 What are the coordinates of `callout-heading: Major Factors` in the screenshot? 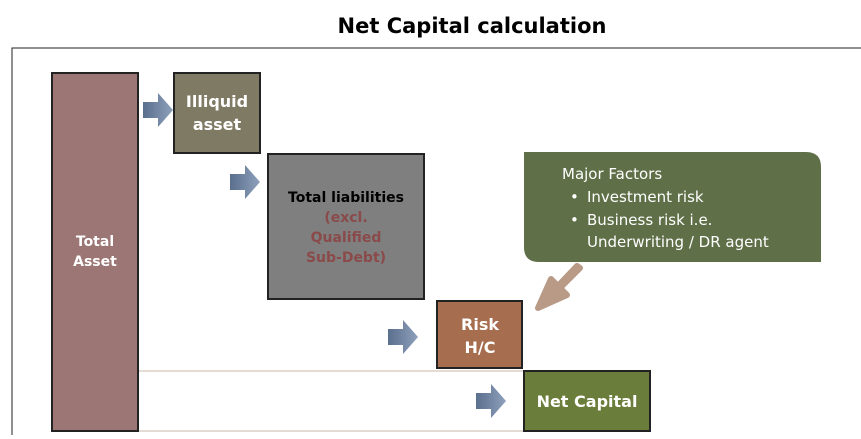 It's located at (612, 174).